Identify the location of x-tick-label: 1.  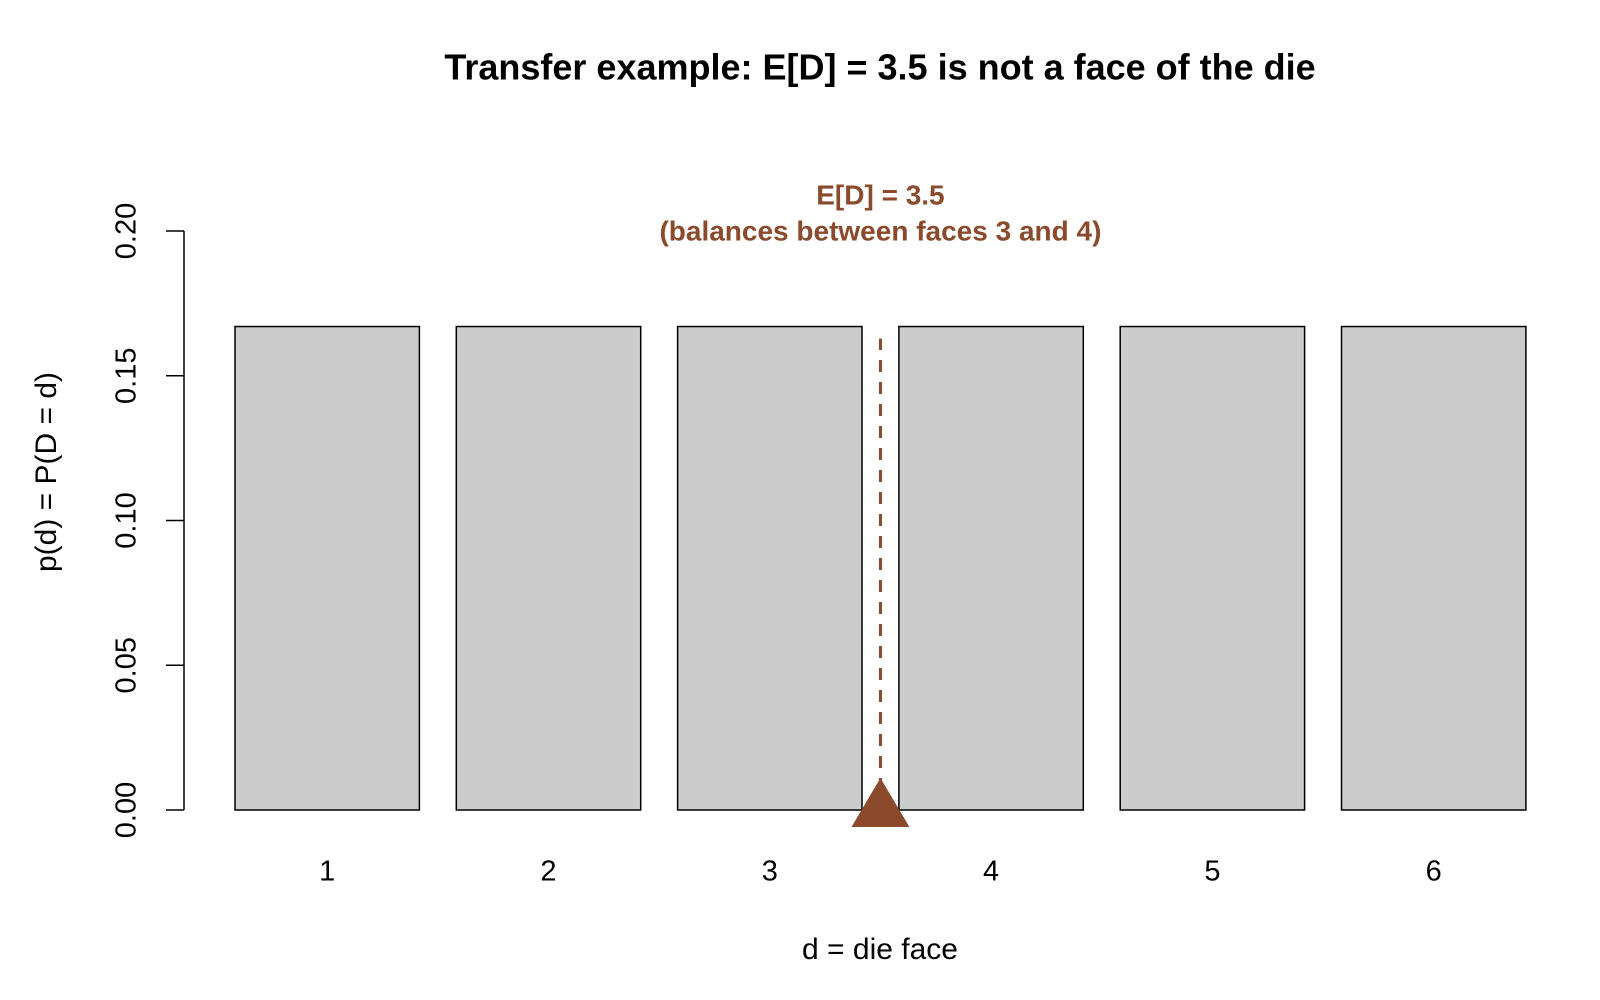
(327, 872).